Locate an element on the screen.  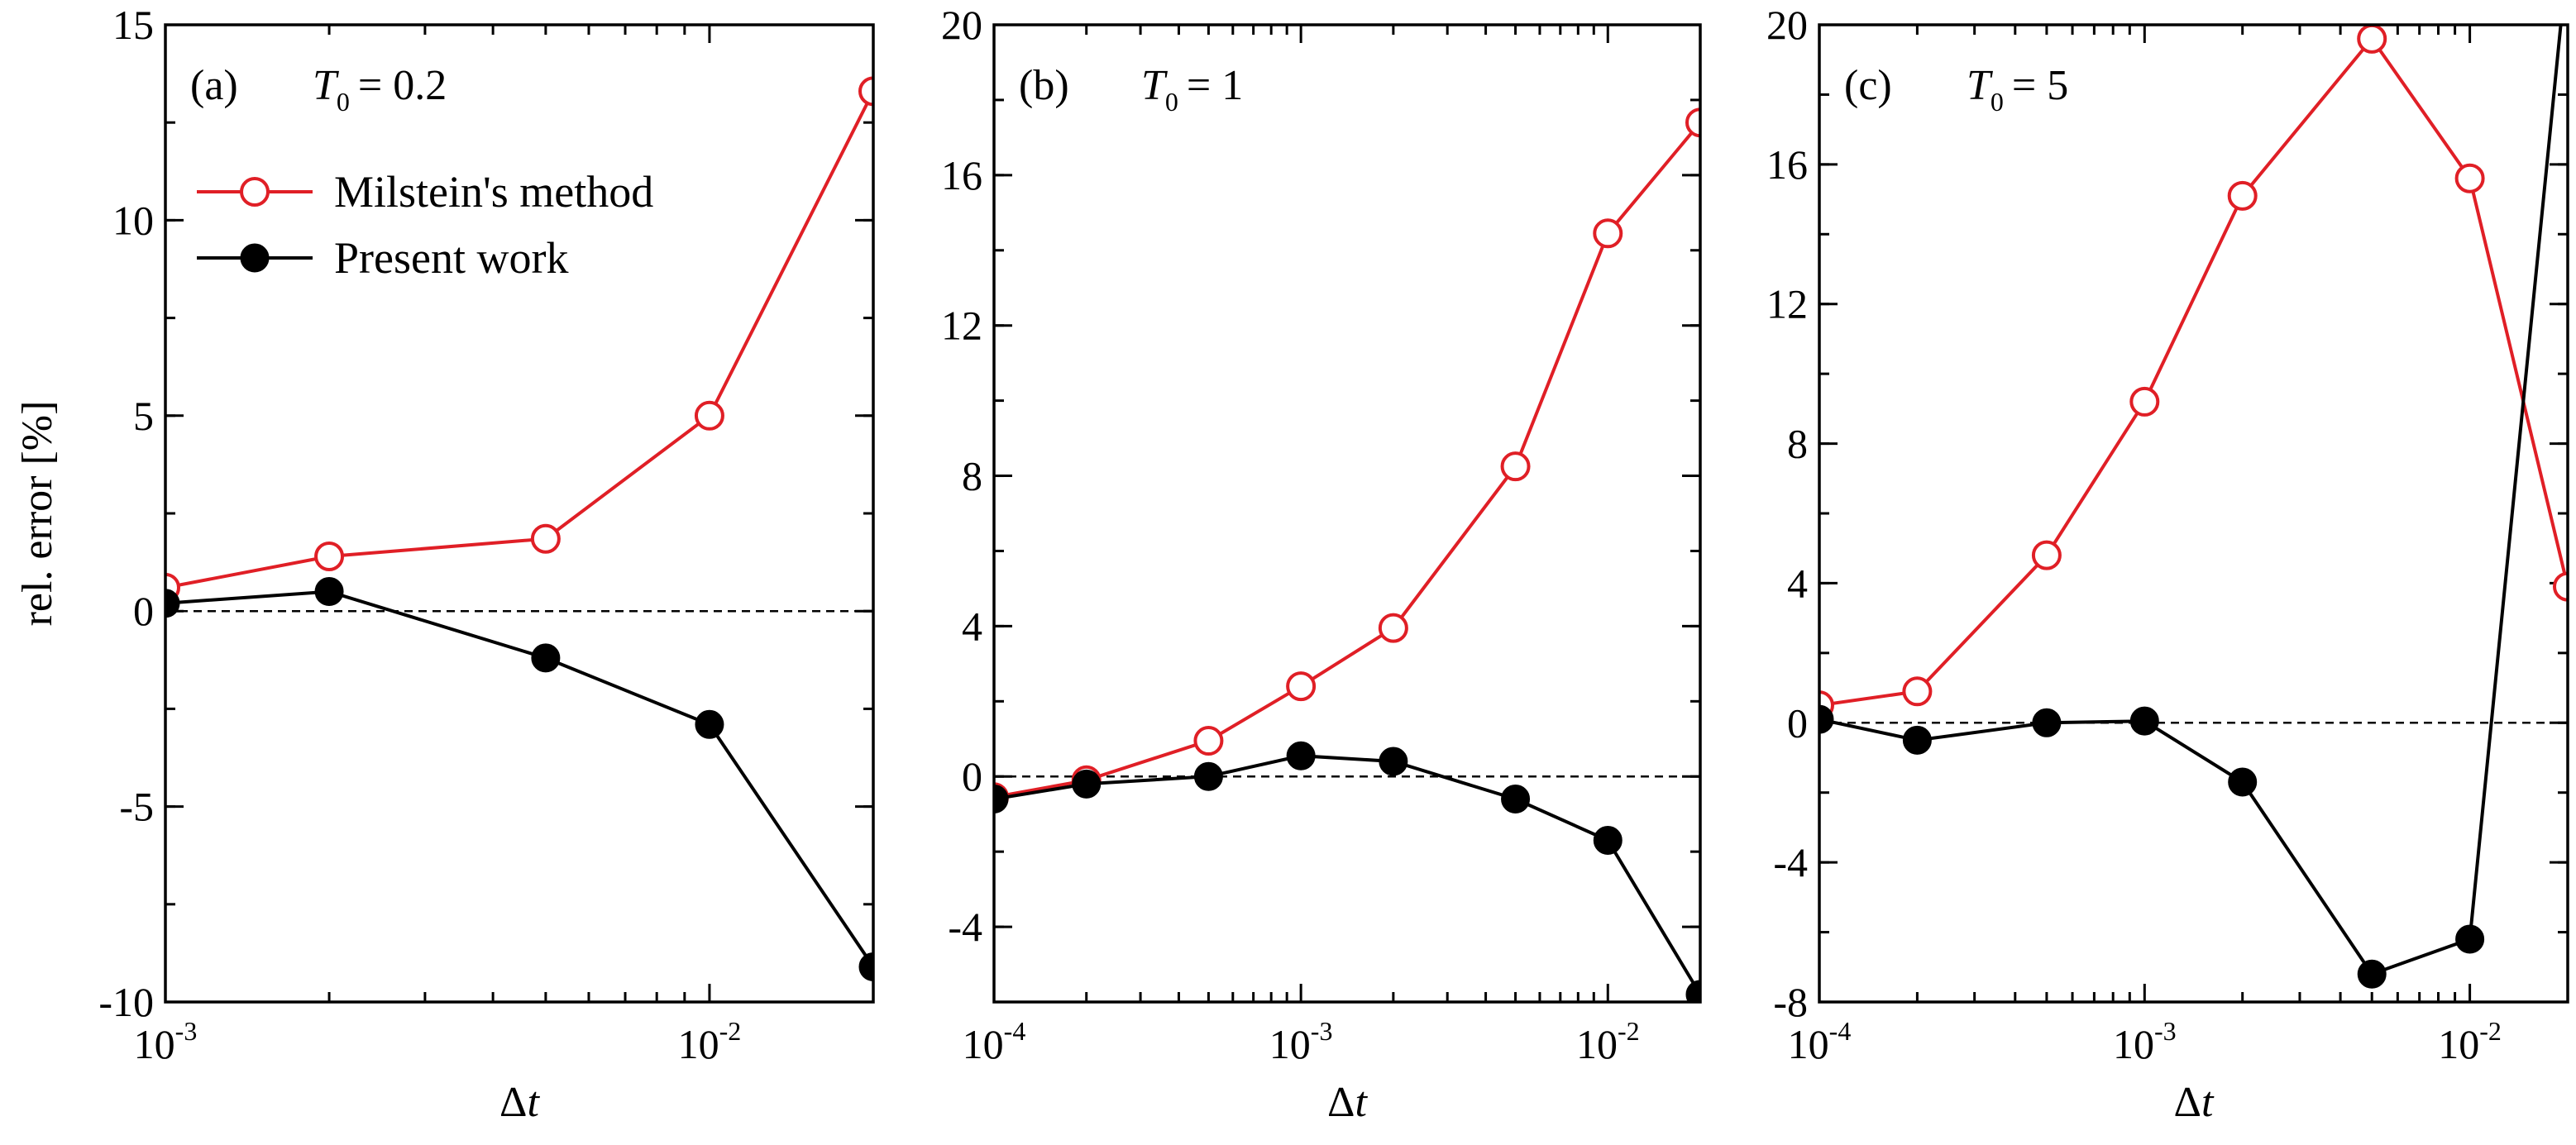
panel-c-y-tick-label: 0 is located at coordinates (1797, 722).